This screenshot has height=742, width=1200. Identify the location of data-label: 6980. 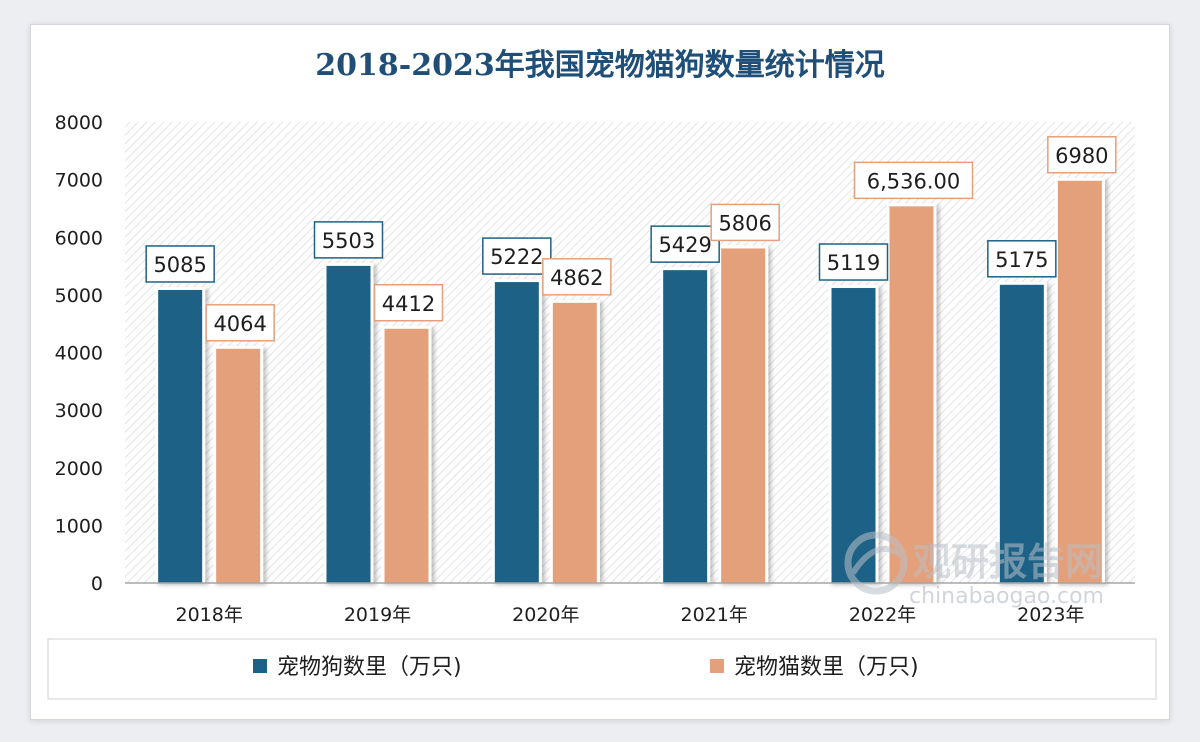
(1081, 156).